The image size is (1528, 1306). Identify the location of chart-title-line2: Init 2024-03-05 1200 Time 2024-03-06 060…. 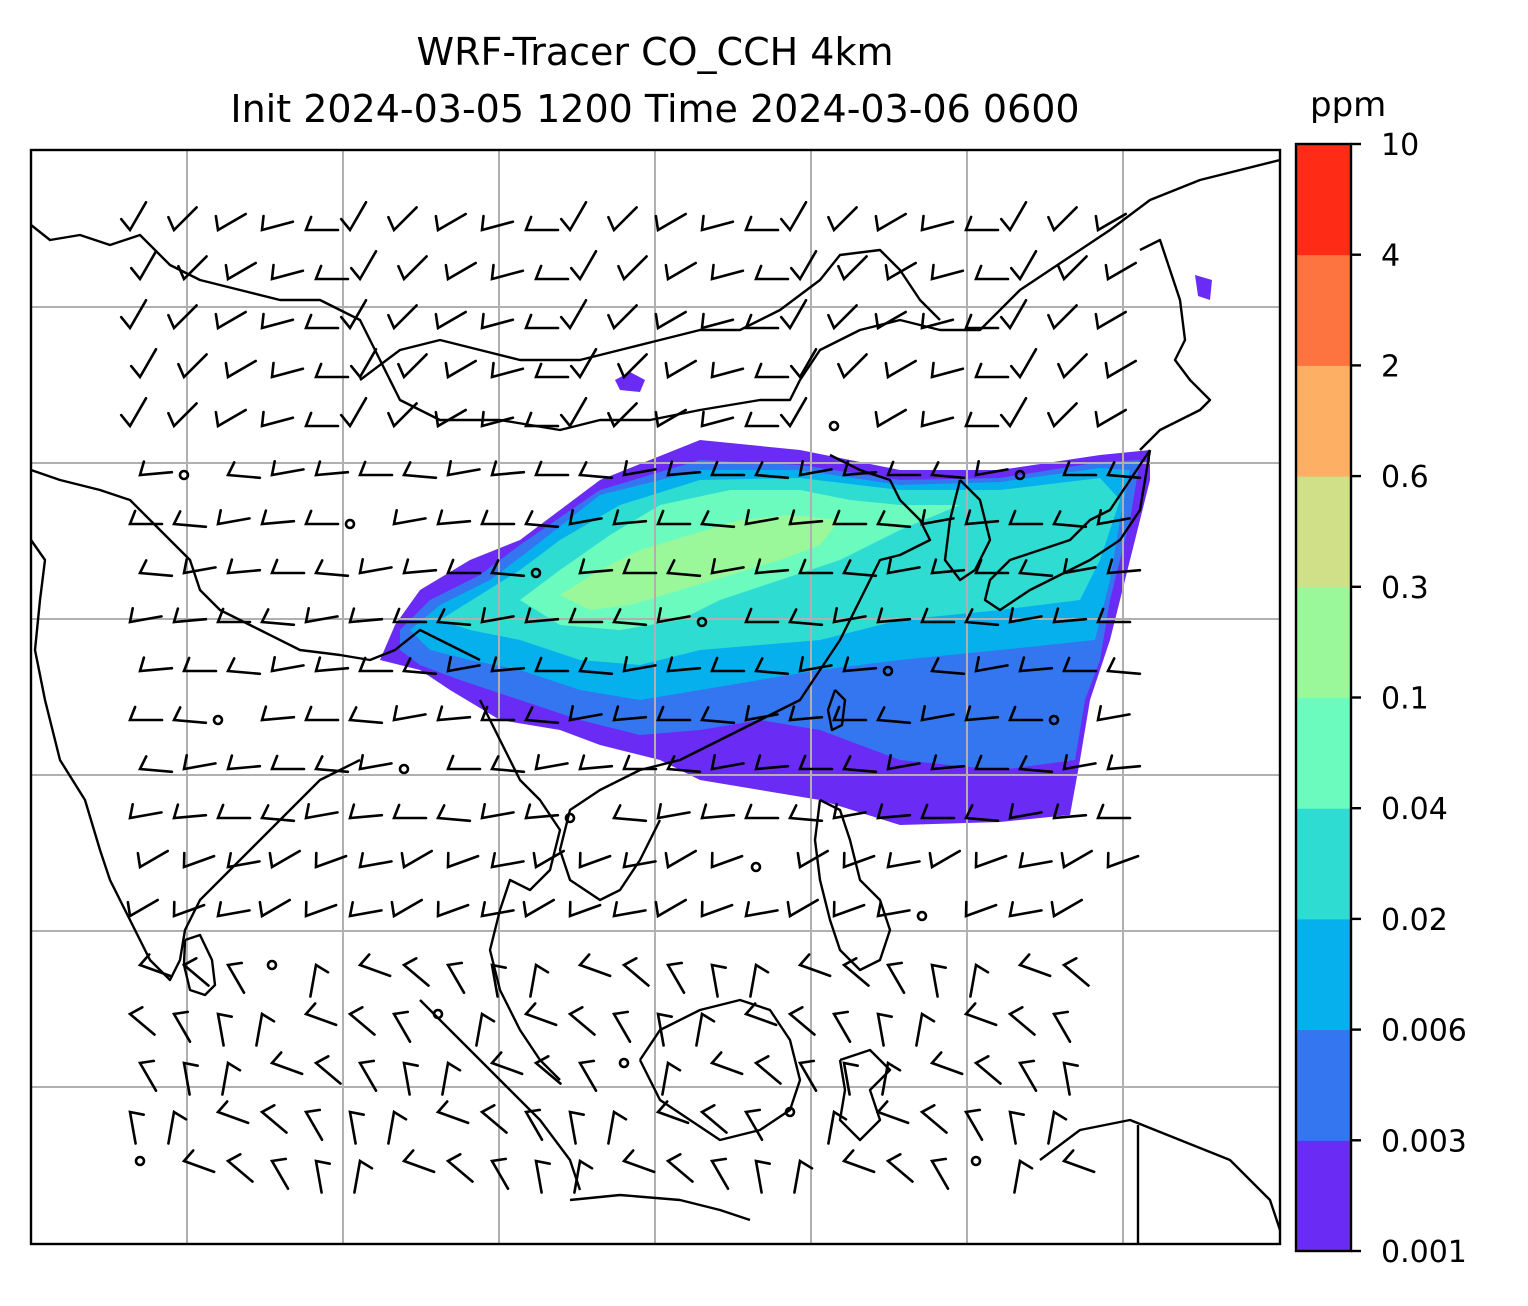
(655, 109).